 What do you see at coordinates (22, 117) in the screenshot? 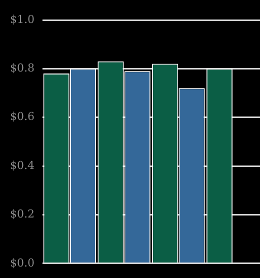
I see `y-tick-label: $0.6` at bounding box center [22, 117].